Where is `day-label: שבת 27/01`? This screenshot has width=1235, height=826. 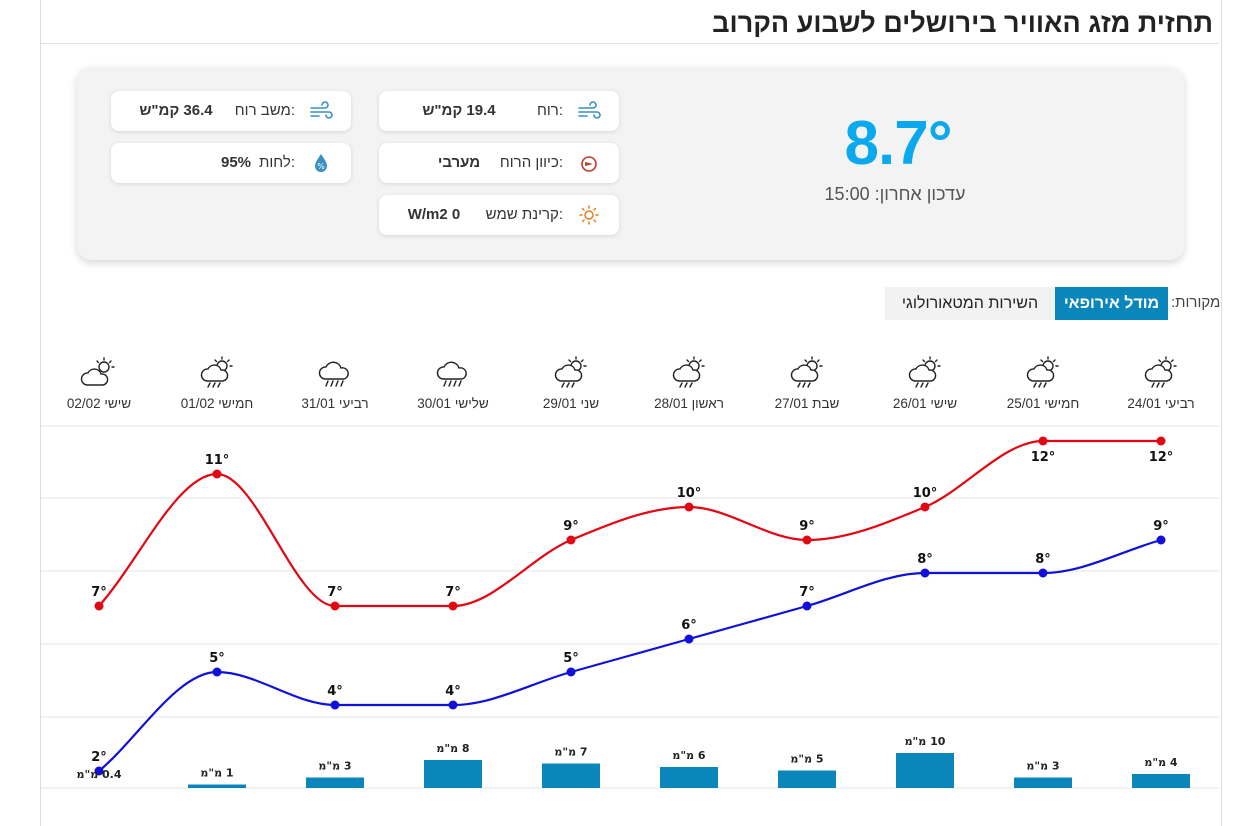 day-label: שבת 27/01 is located at coordinates (807, 403).